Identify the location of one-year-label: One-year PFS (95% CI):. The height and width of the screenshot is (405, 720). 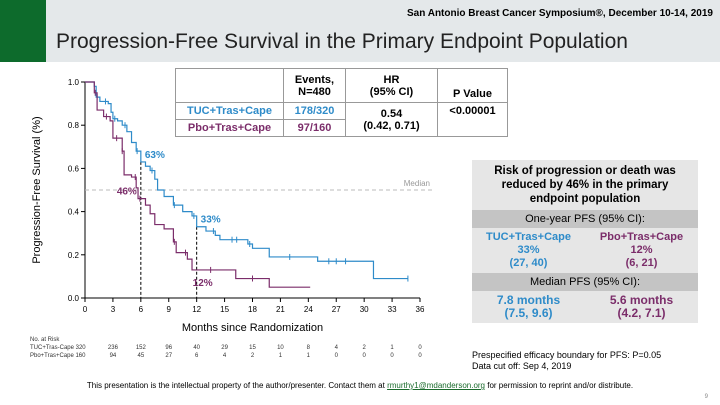
(585, 219).